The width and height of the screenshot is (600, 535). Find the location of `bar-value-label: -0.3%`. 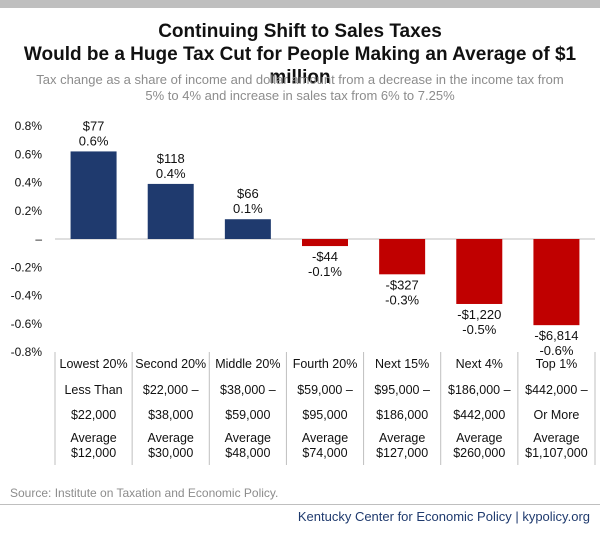

bar-value-label: -0.3% is located at coordinates (402, 299).